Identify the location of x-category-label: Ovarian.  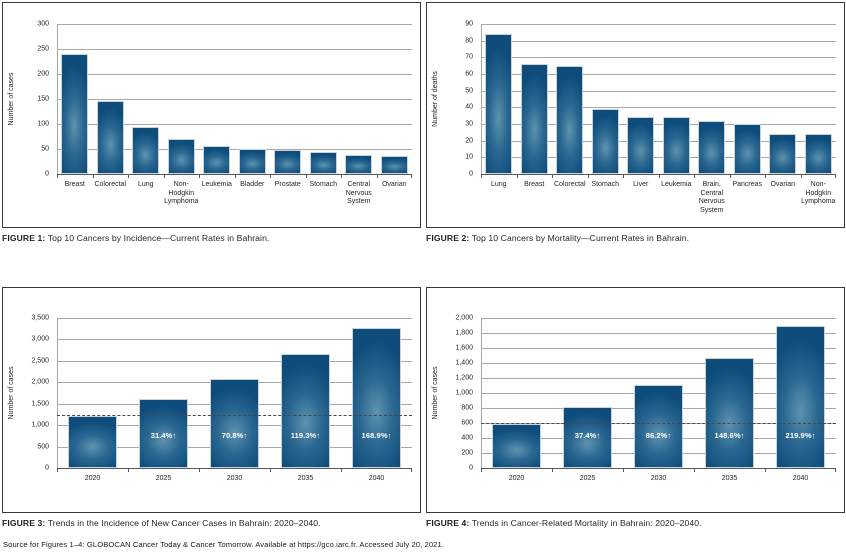
(782, 184).